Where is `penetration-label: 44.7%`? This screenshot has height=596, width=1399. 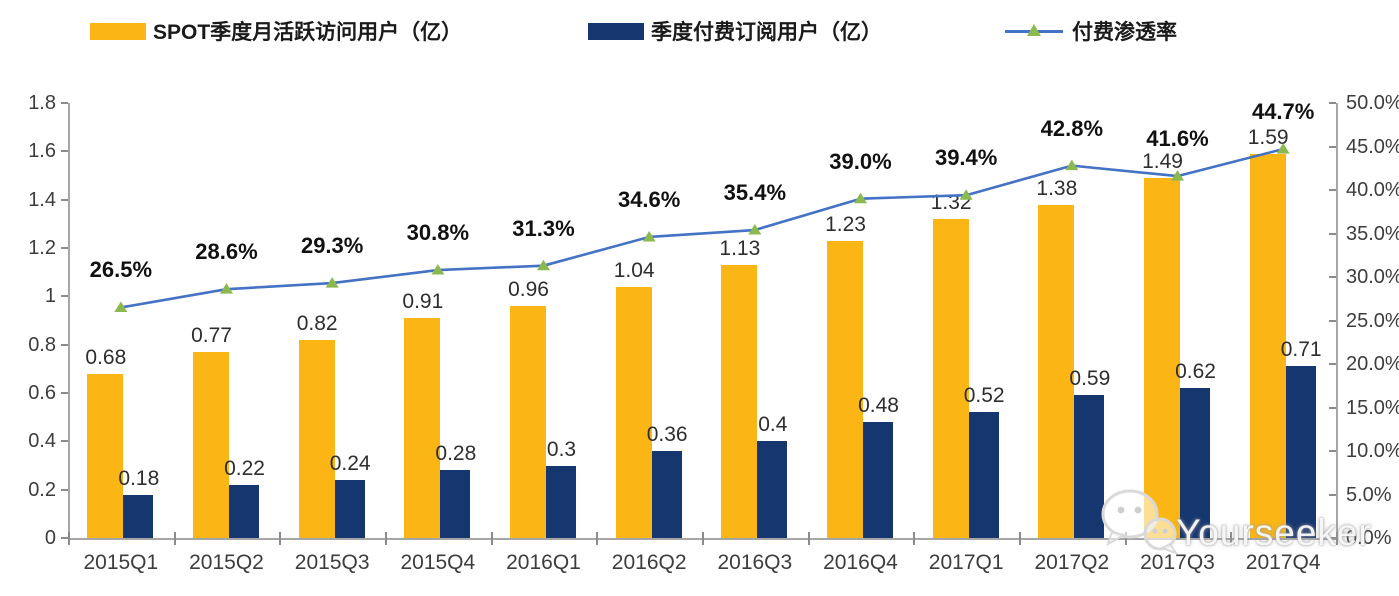 penetration-label: 44.7% is located at coordinates (1283, 112).